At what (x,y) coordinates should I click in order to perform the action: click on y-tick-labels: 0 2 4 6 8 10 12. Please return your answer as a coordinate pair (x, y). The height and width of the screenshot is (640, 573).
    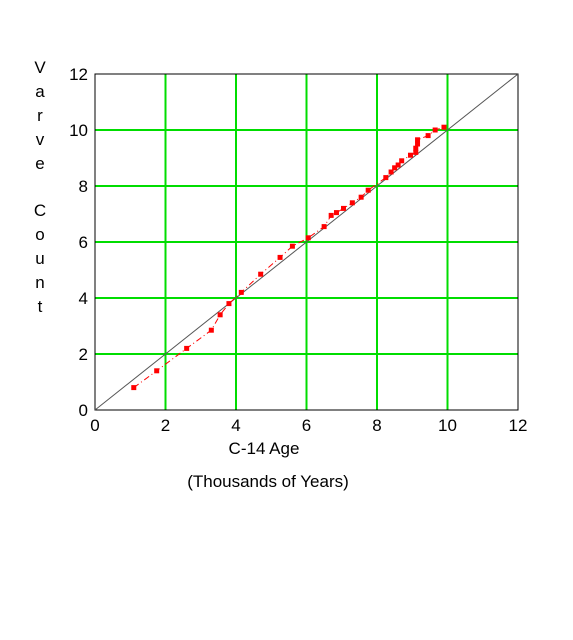
    Looking at the image, I should click on (78, 242).